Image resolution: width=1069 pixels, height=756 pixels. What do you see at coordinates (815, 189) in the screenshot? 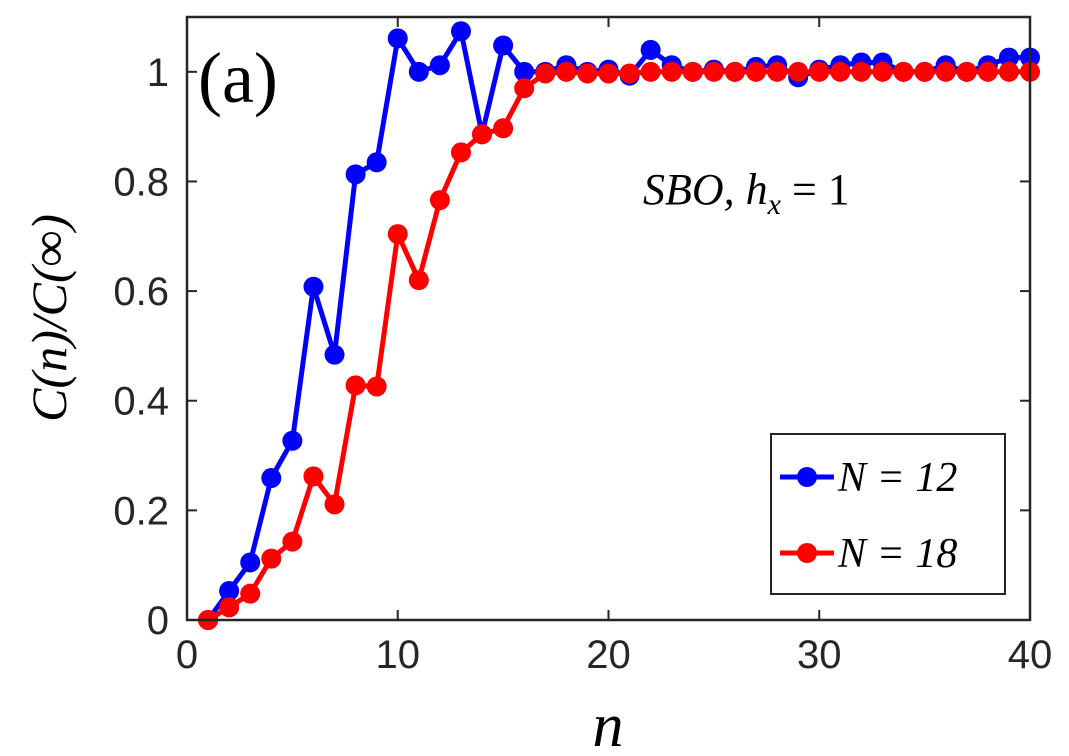
I see `annotation-suffix: = 1` at bounding box center [815, 189].